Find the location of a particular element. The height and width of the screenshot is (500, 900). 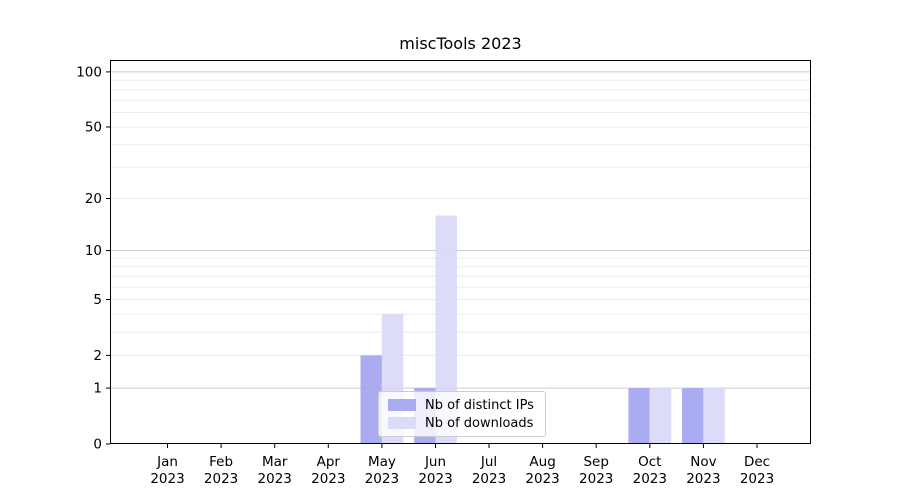

bar-series0-month4 is located at coordinates (371, 399).